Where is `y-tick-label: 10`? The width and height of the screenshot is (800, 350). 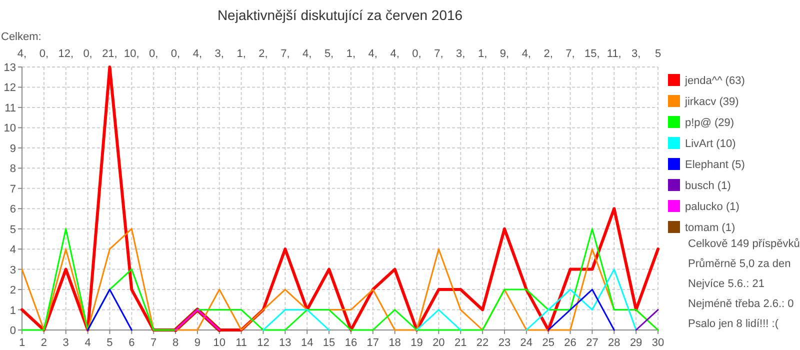 y-tick-label: 10 is located at coordinates (10, 128).